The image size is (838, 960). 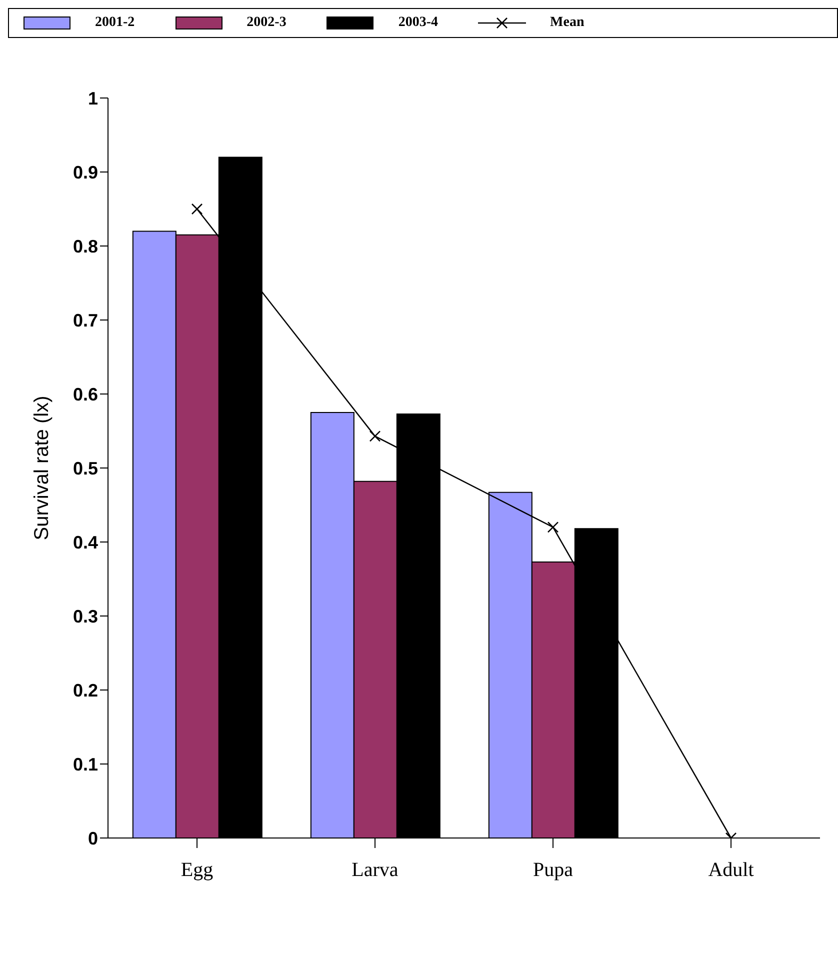 I want to click on y-tick-label: 0.5, so click(x=85, y=468).